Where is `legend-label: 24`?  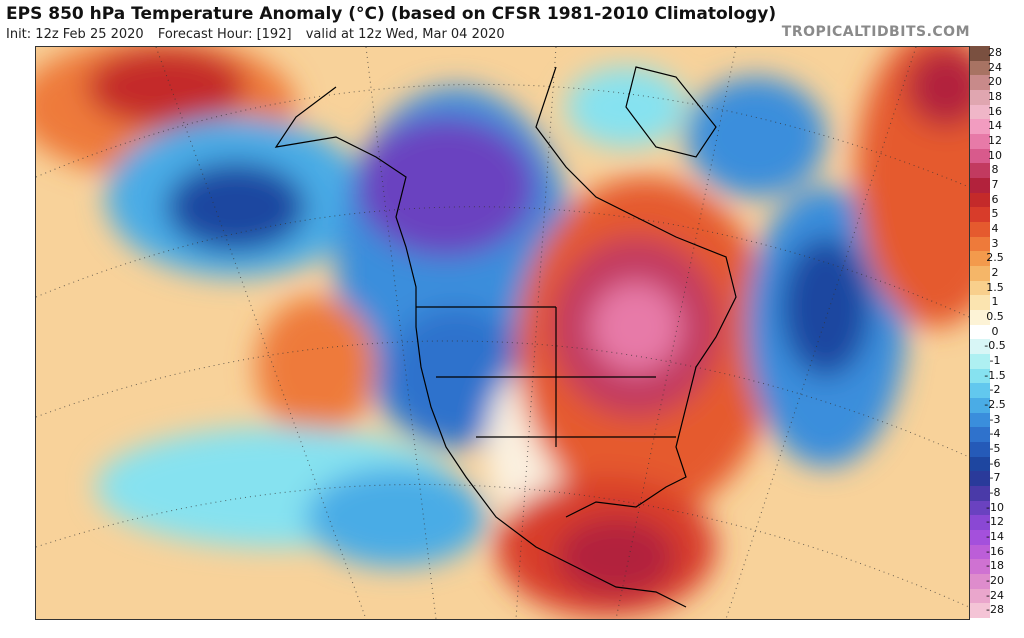 legend-label: 24 is located at coordinates (995, 67).